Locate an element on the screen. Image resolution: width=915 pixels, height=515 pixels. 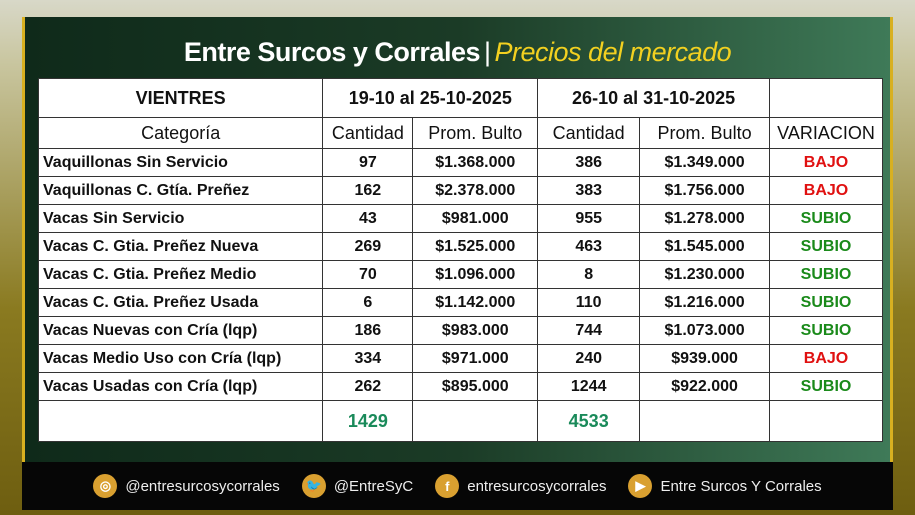
cell-price1: $983.000 is located at coordinates (475, 330).